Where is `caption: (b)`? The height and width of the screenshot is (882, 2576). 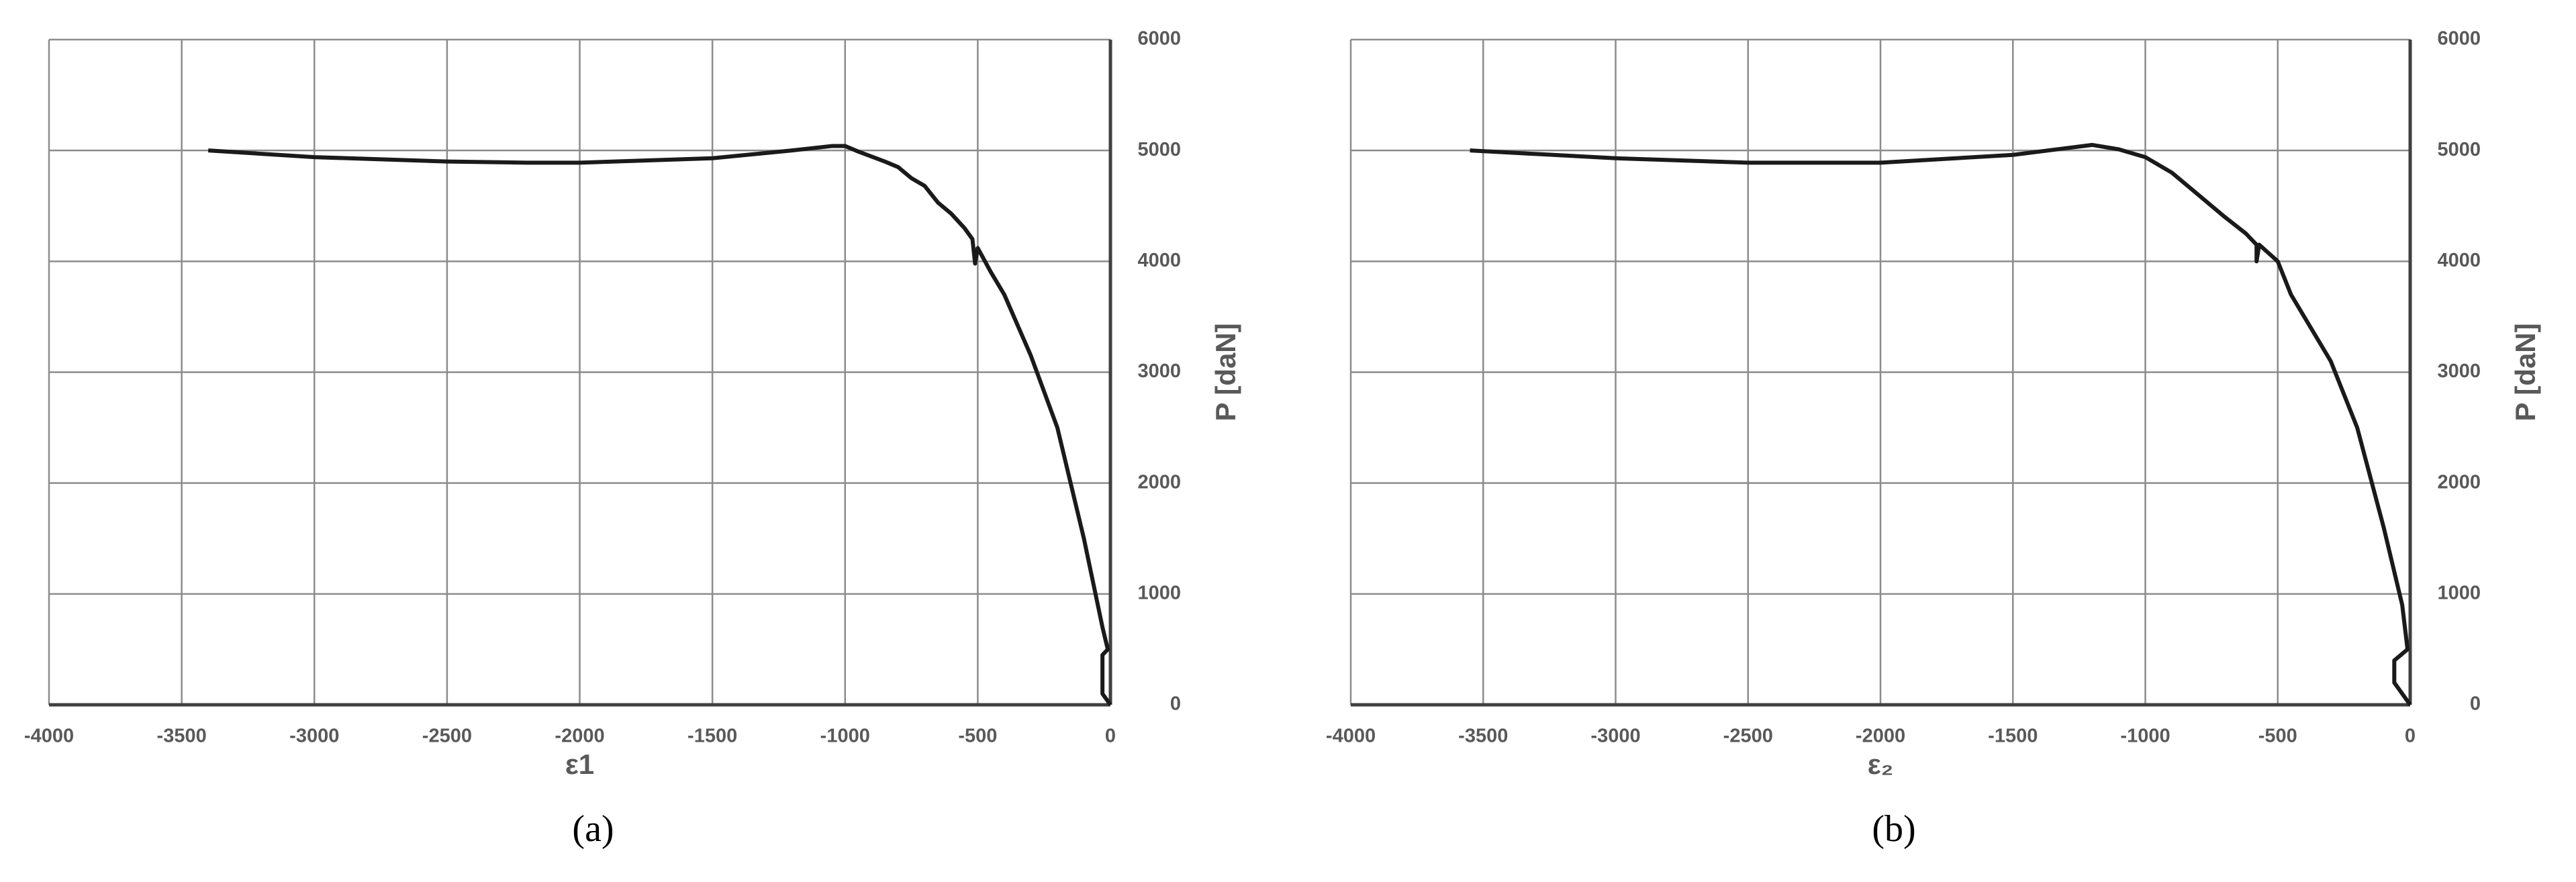 caption: (b) is located at coordinates (1894, 829).